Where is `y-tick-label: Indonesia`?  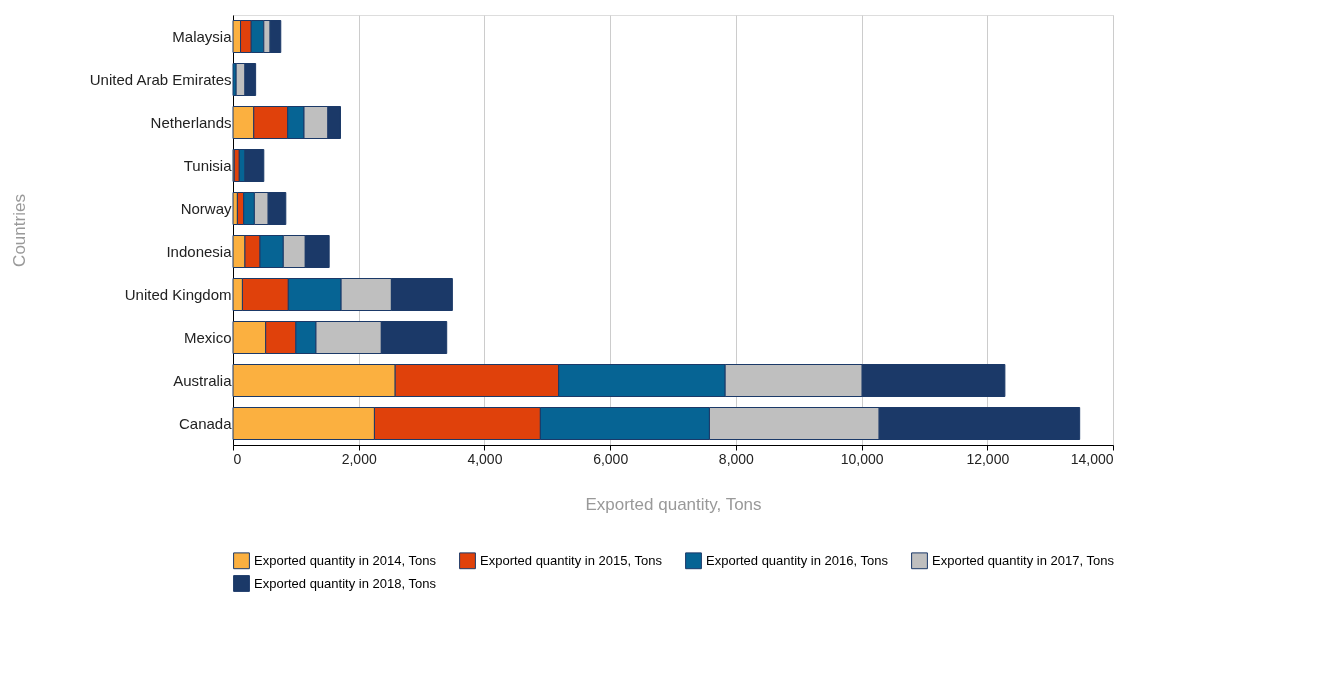 y-tick-label: Indonesia is located at coordinates (199, 251).